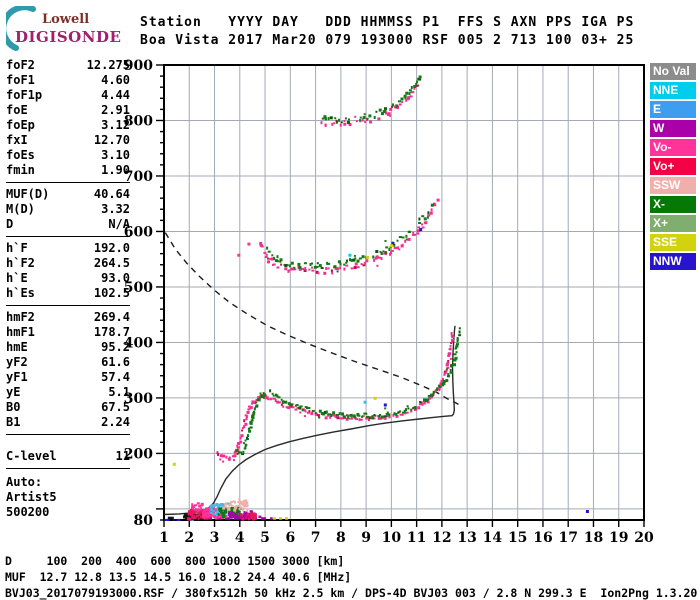 The image size is (700, 600). Describe the element at coordinates (416, 538) in the screenshot. I see `x-axis-label: 11` at that location.